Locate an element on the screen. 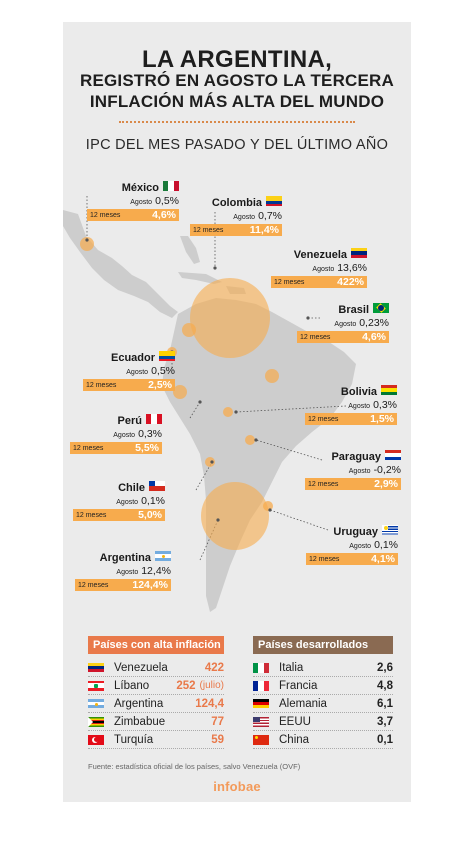  germany-flag-icon is located at coordinates (261, 703).